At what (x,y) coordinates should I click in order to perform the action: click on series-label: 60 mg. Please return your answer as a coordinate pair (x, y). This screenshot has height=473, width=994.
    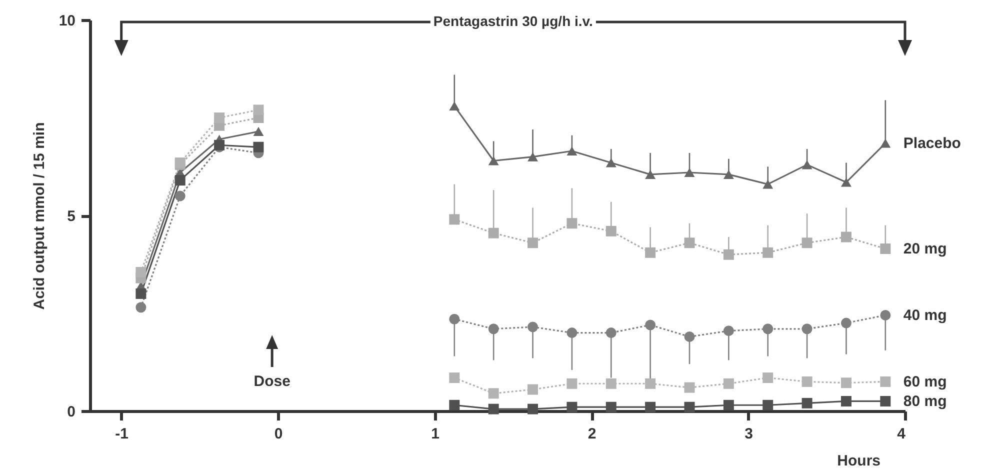
    Looking at the image, I should click on (925, 382).